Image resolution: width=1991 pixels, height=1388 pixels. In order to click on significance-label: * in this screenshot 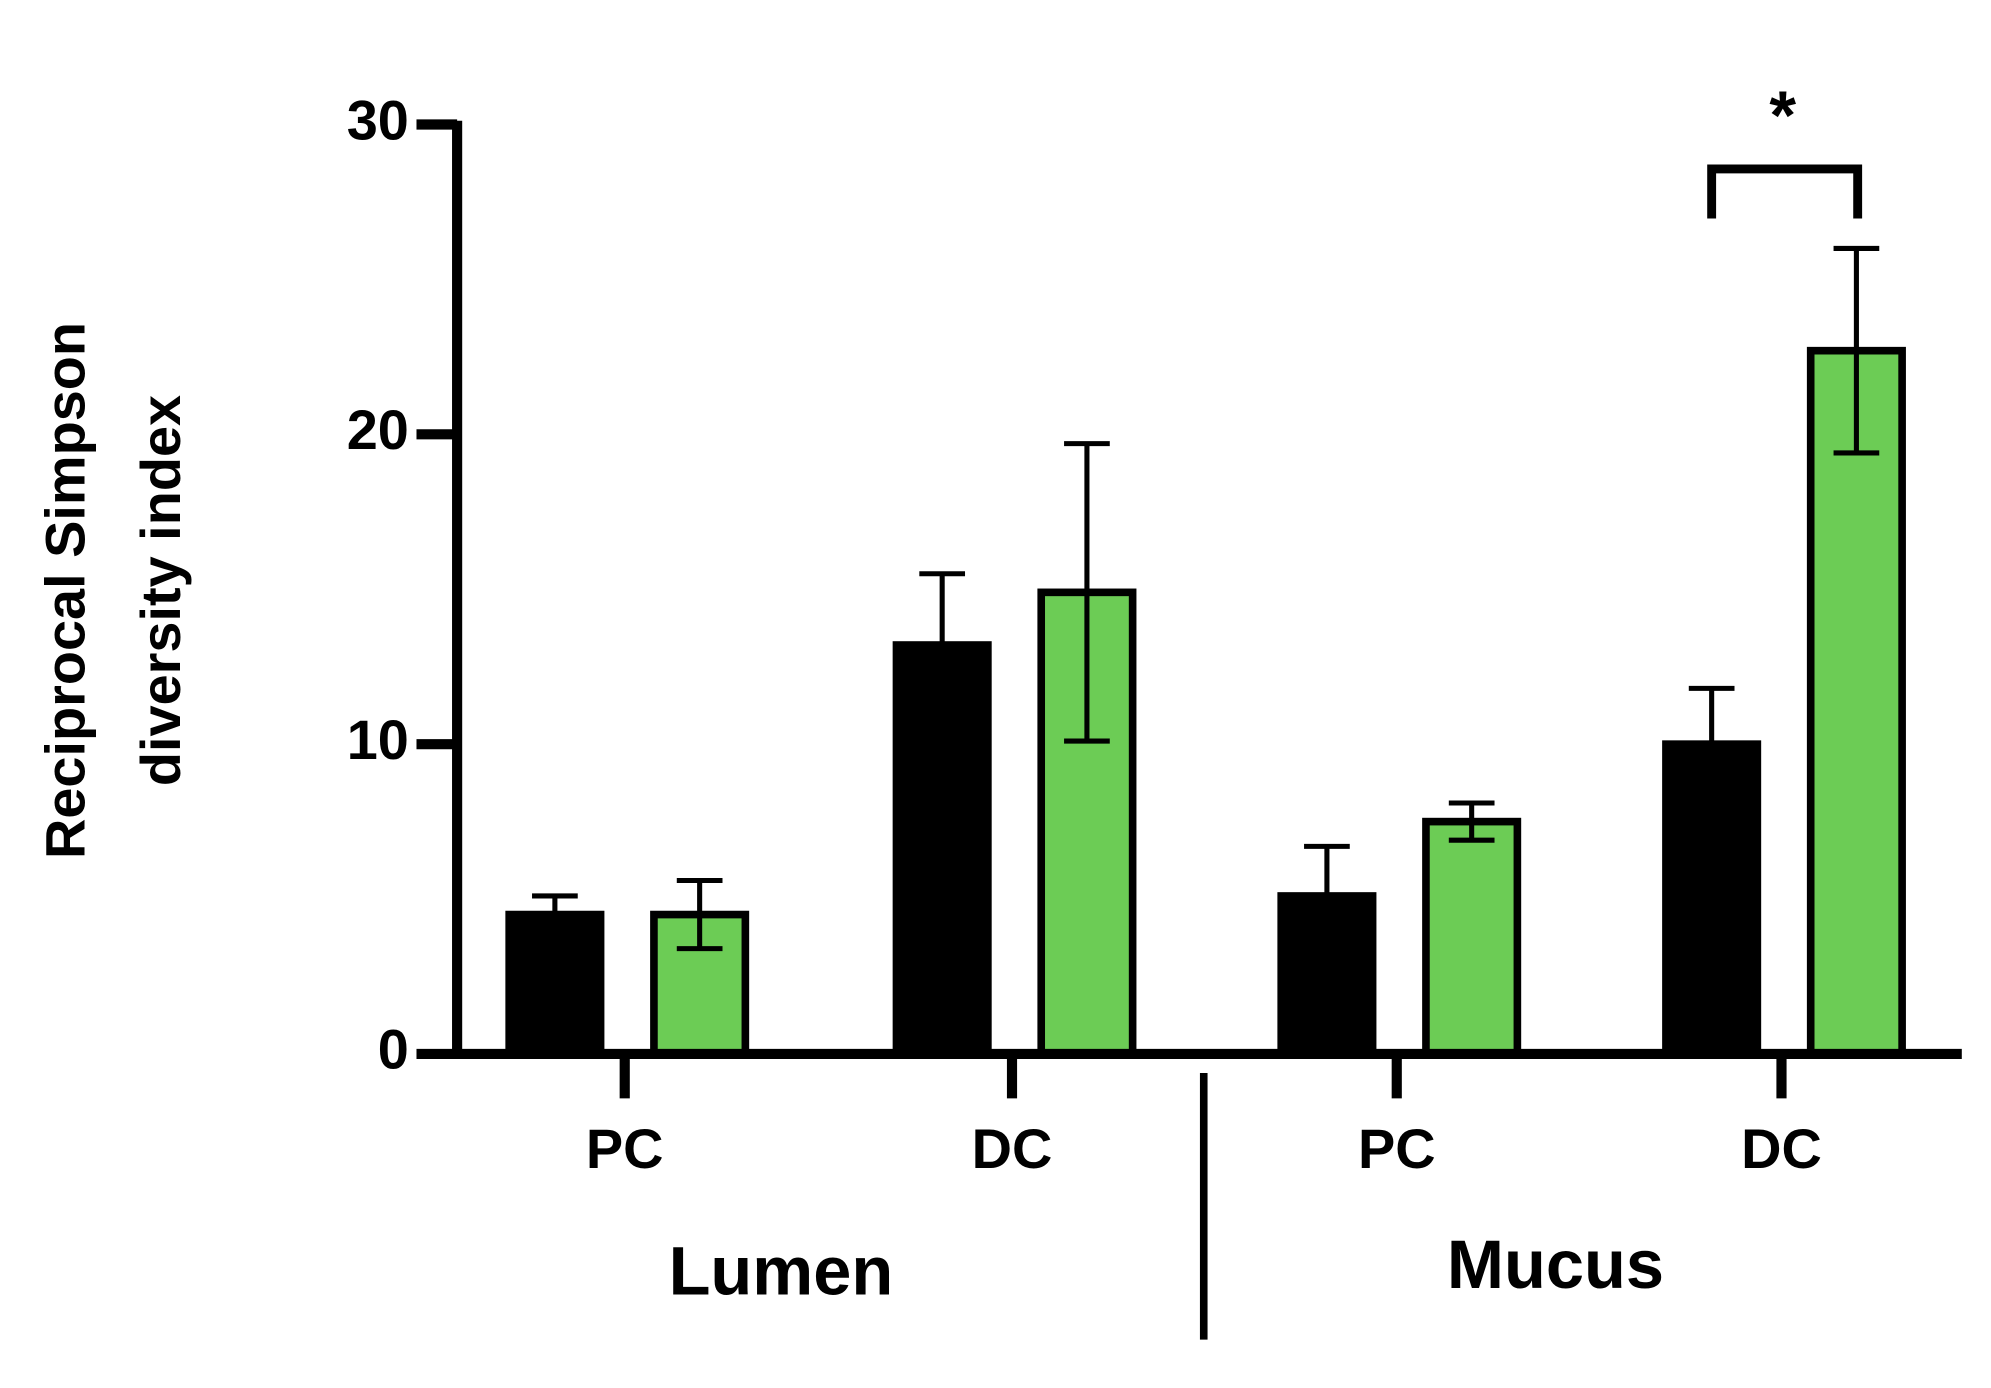, I will do `click(1782, 115)`.